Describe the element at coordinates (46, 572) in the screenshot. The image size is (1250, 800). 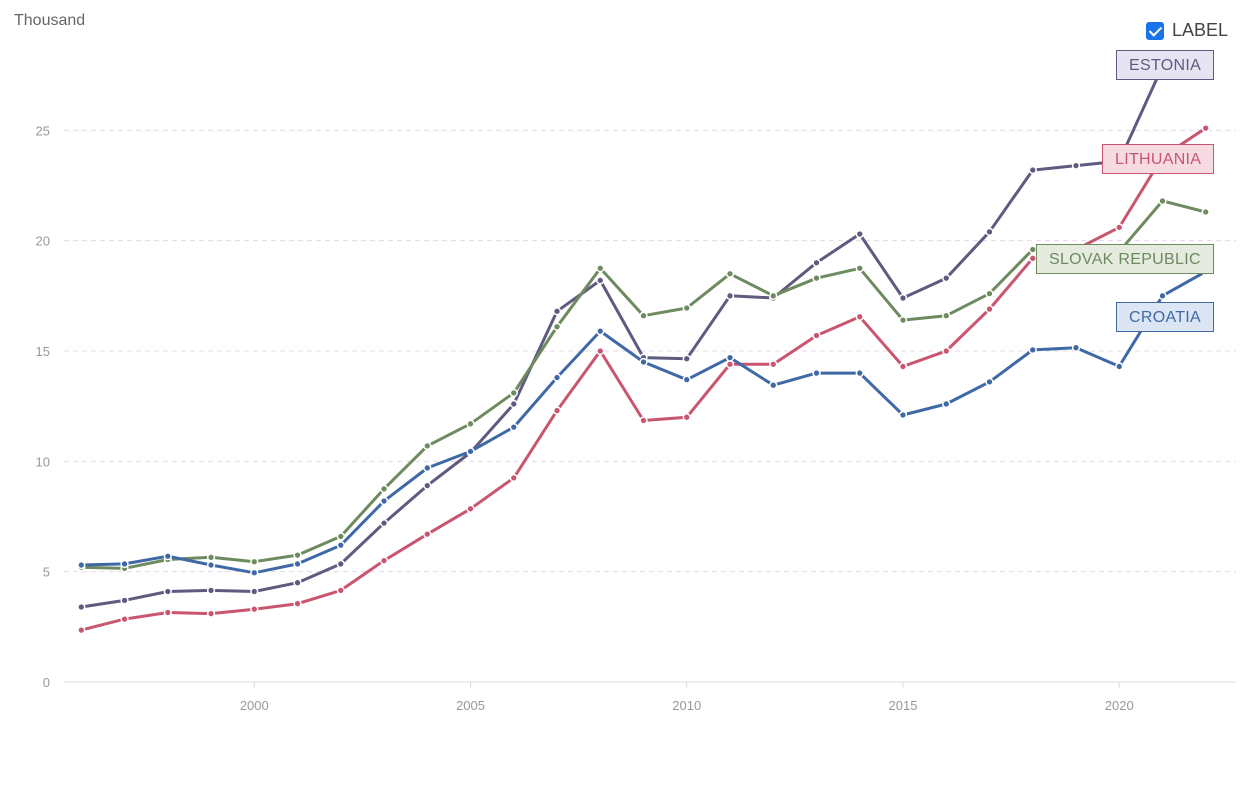
I see `y-tick-label: 5` at that location.